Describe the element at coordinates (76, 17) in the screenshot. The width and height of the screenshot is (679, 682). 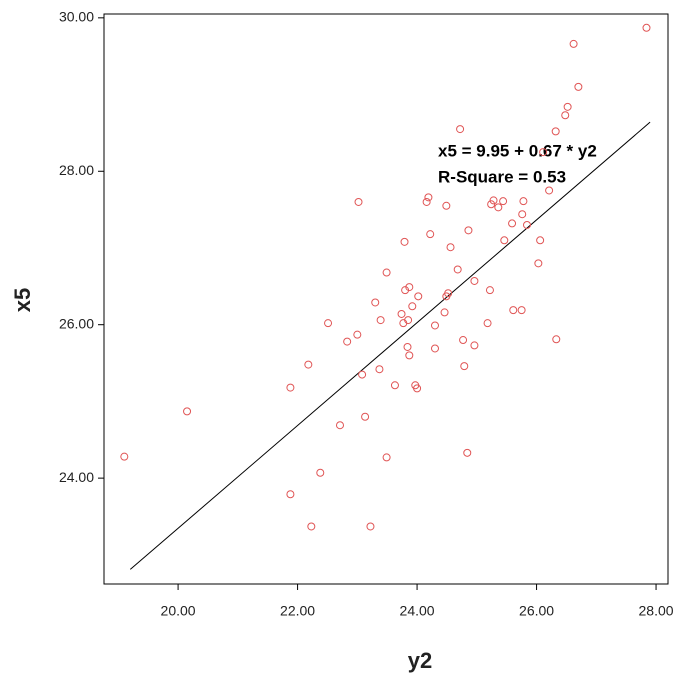
I see `y-tick-label: 30.00` at that location.